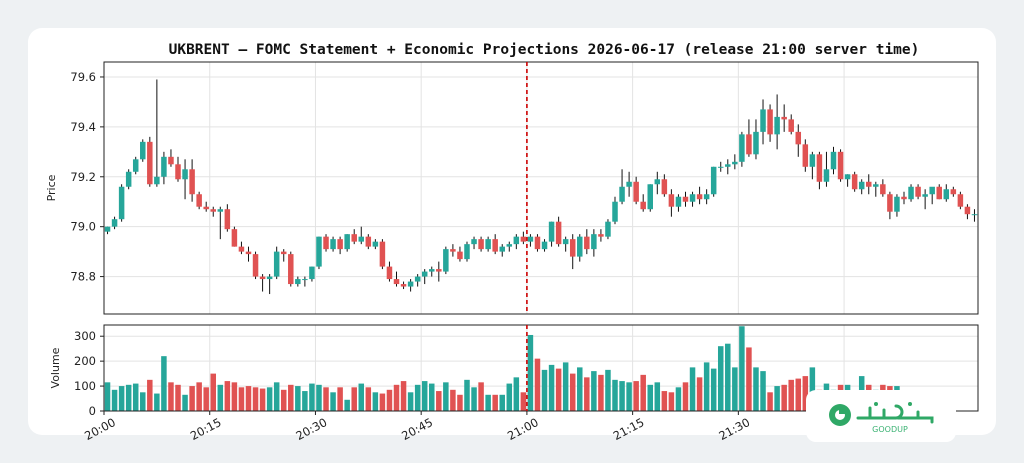 The width and height of the screenshot is (1024, 463). What do you see at coordinates (881, 416) in the screenshot?
I see `watermark-logo: GOODUP` at bounding box center [881, 416].